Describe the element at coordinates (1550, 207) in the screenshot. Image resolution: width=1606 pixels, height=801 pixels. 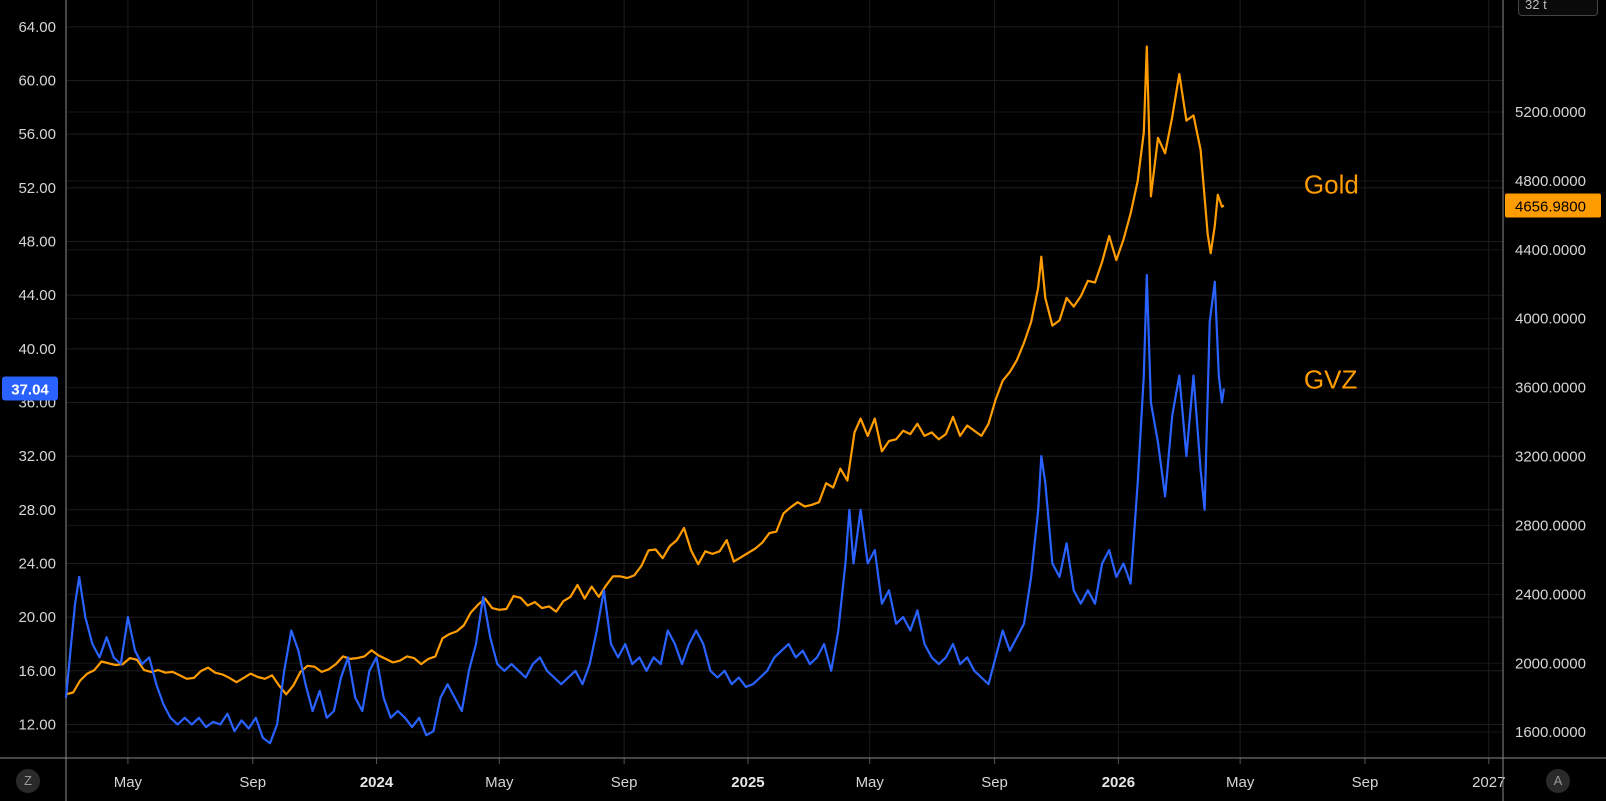
I see `gold-value-badge-text: 4656.9800` at that location.